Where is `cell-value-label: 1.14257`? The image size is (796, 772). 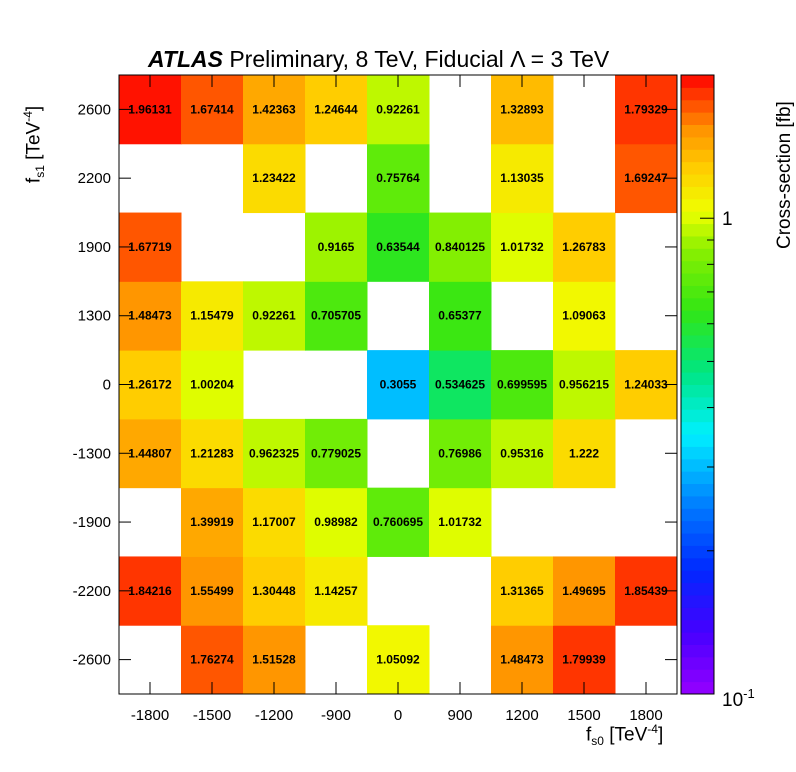 cell-value-label: 1.14257 is located at coordinates (336, 591).